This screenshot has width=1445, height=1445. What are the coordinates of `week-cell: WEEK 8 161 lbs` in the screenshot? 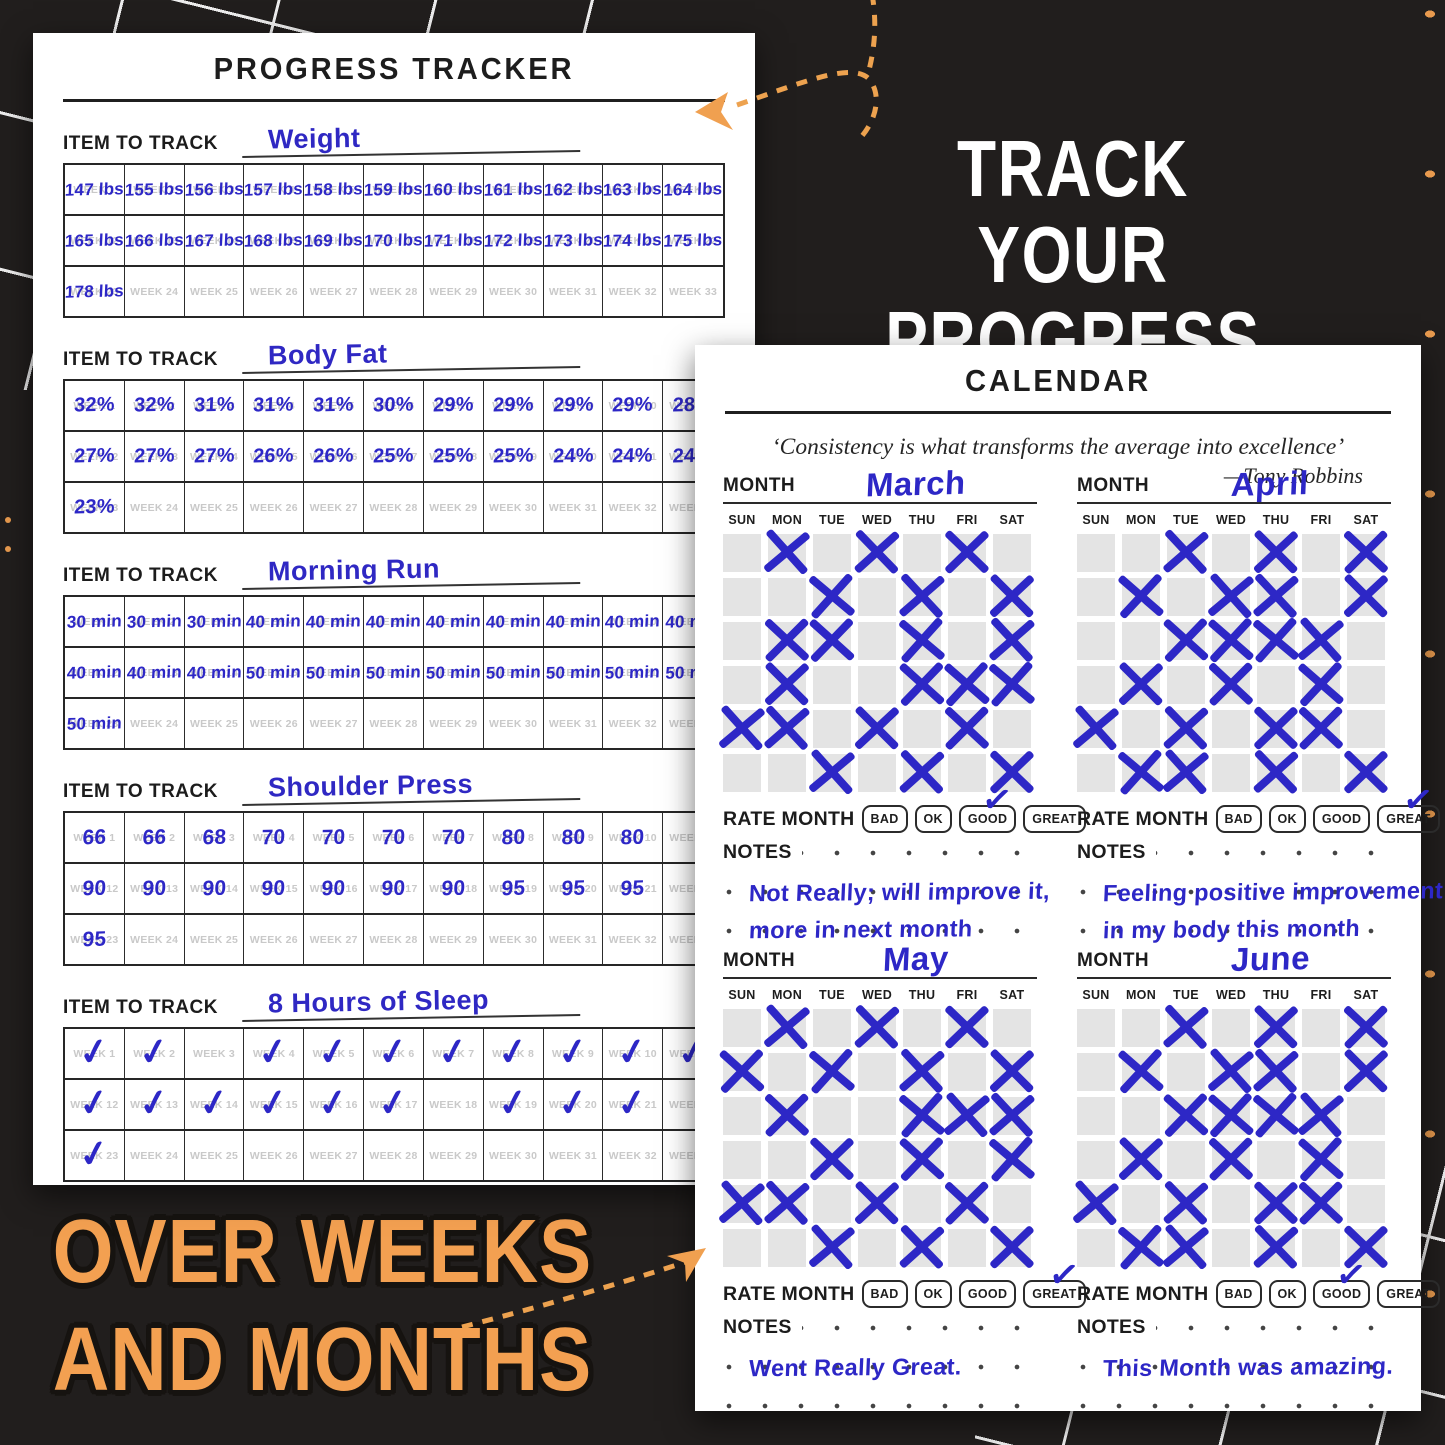 It's located at (513, 189).